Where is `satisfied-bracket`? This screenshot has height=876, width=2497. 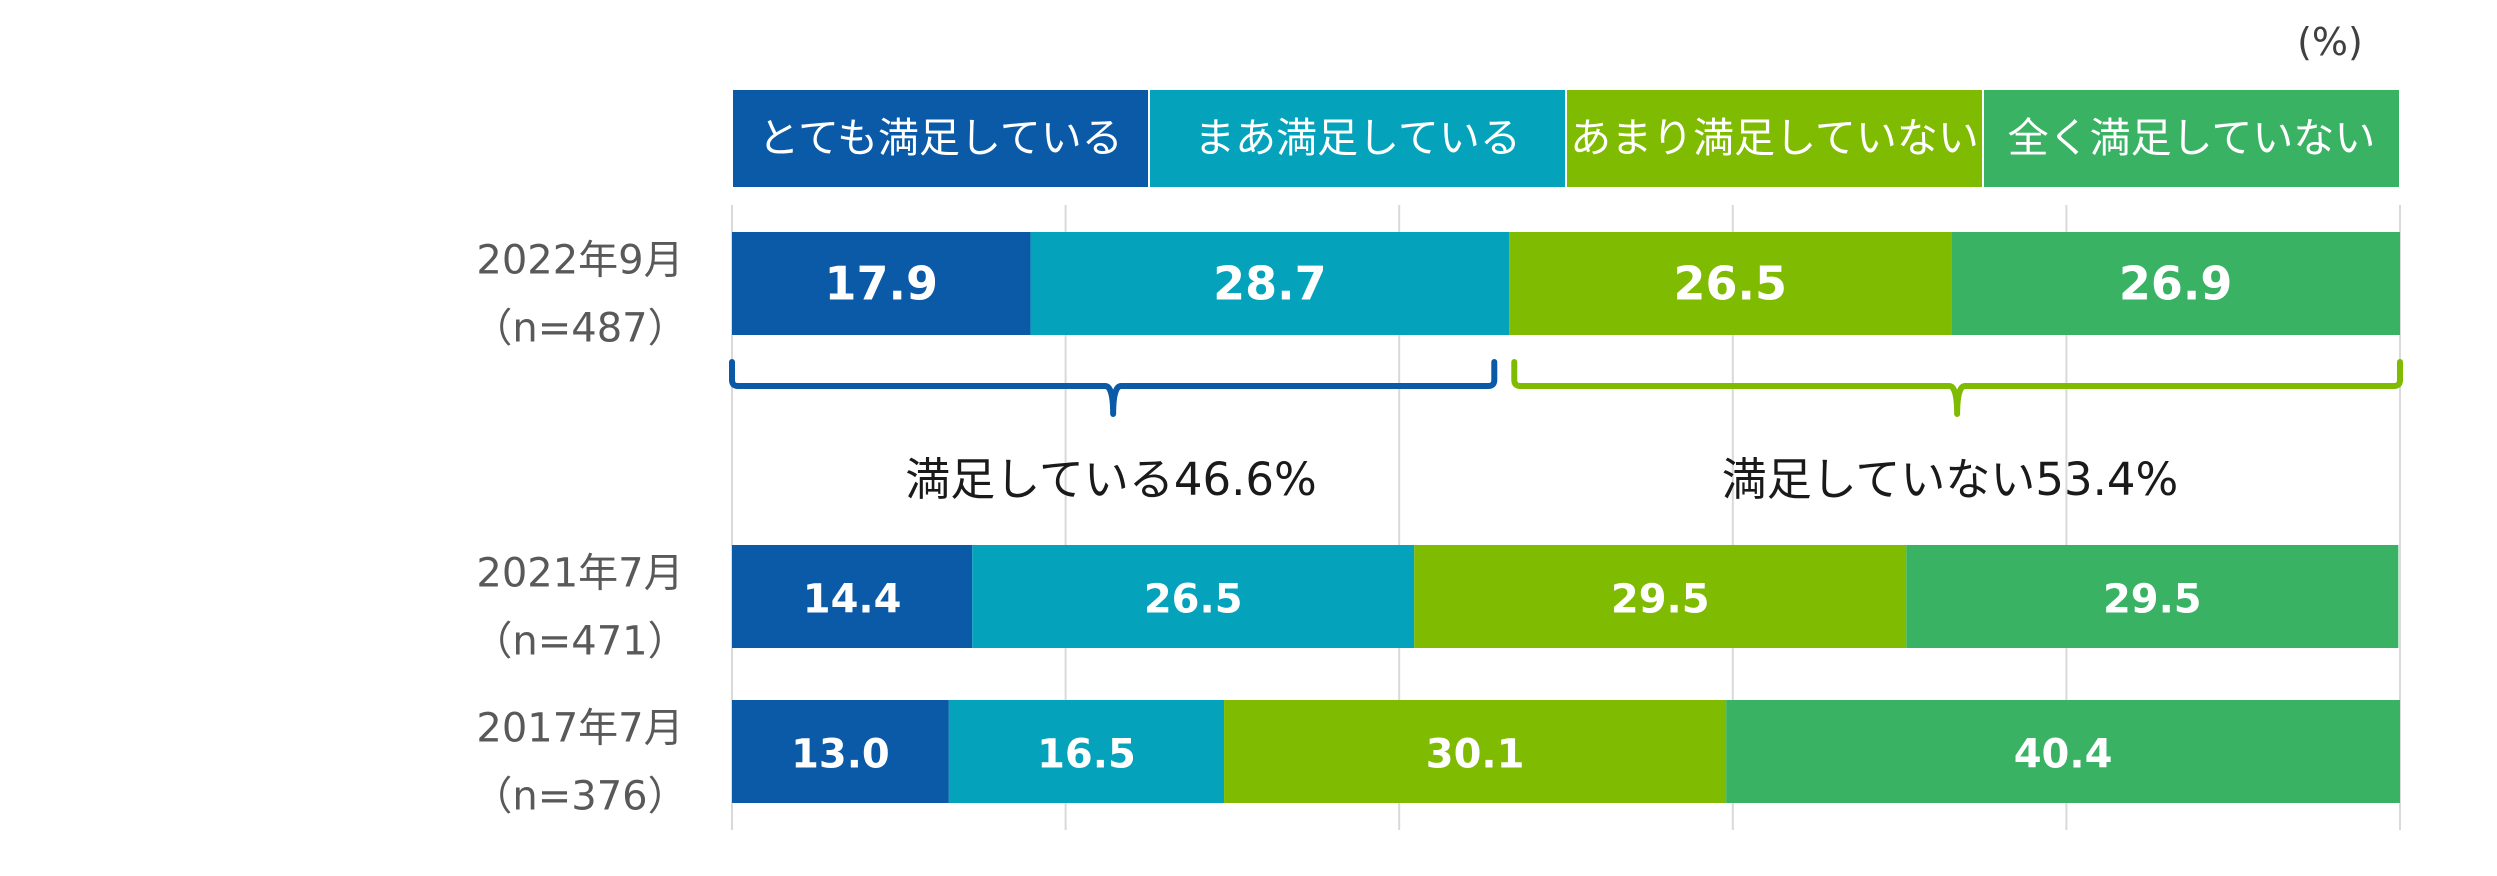
satisfied-bracket is located at coordinates (1113, 388).